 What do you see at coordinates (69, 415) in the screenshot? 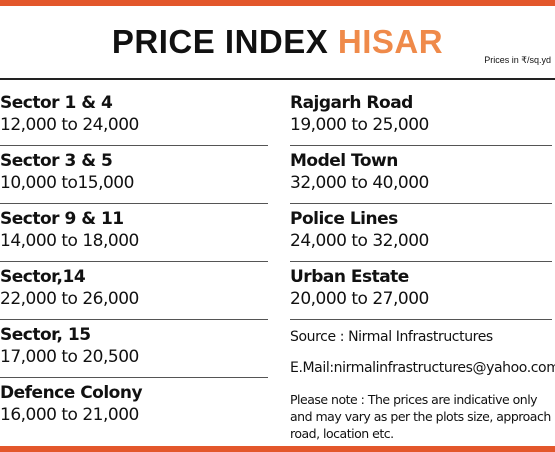
I see `price-range: 16,000 to 21,000` at bounding box center [69, 415].